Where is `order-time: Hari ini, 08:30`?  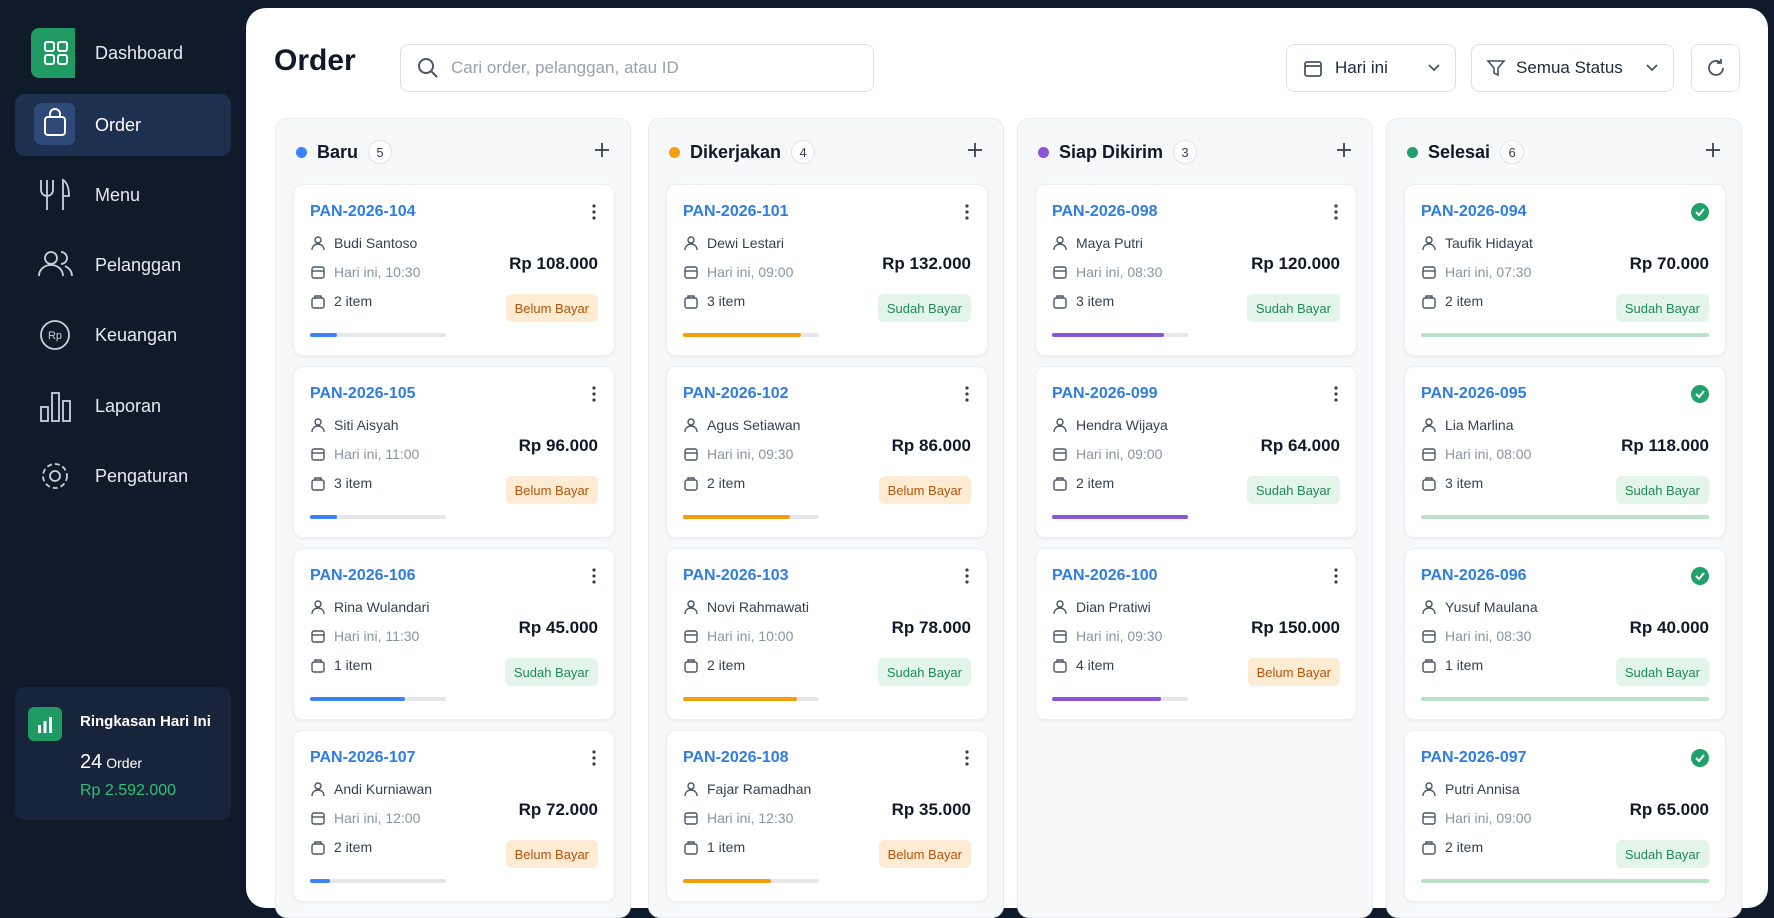 order-time: Hari ini, 08:30 is located at coordinates (1476, 636).